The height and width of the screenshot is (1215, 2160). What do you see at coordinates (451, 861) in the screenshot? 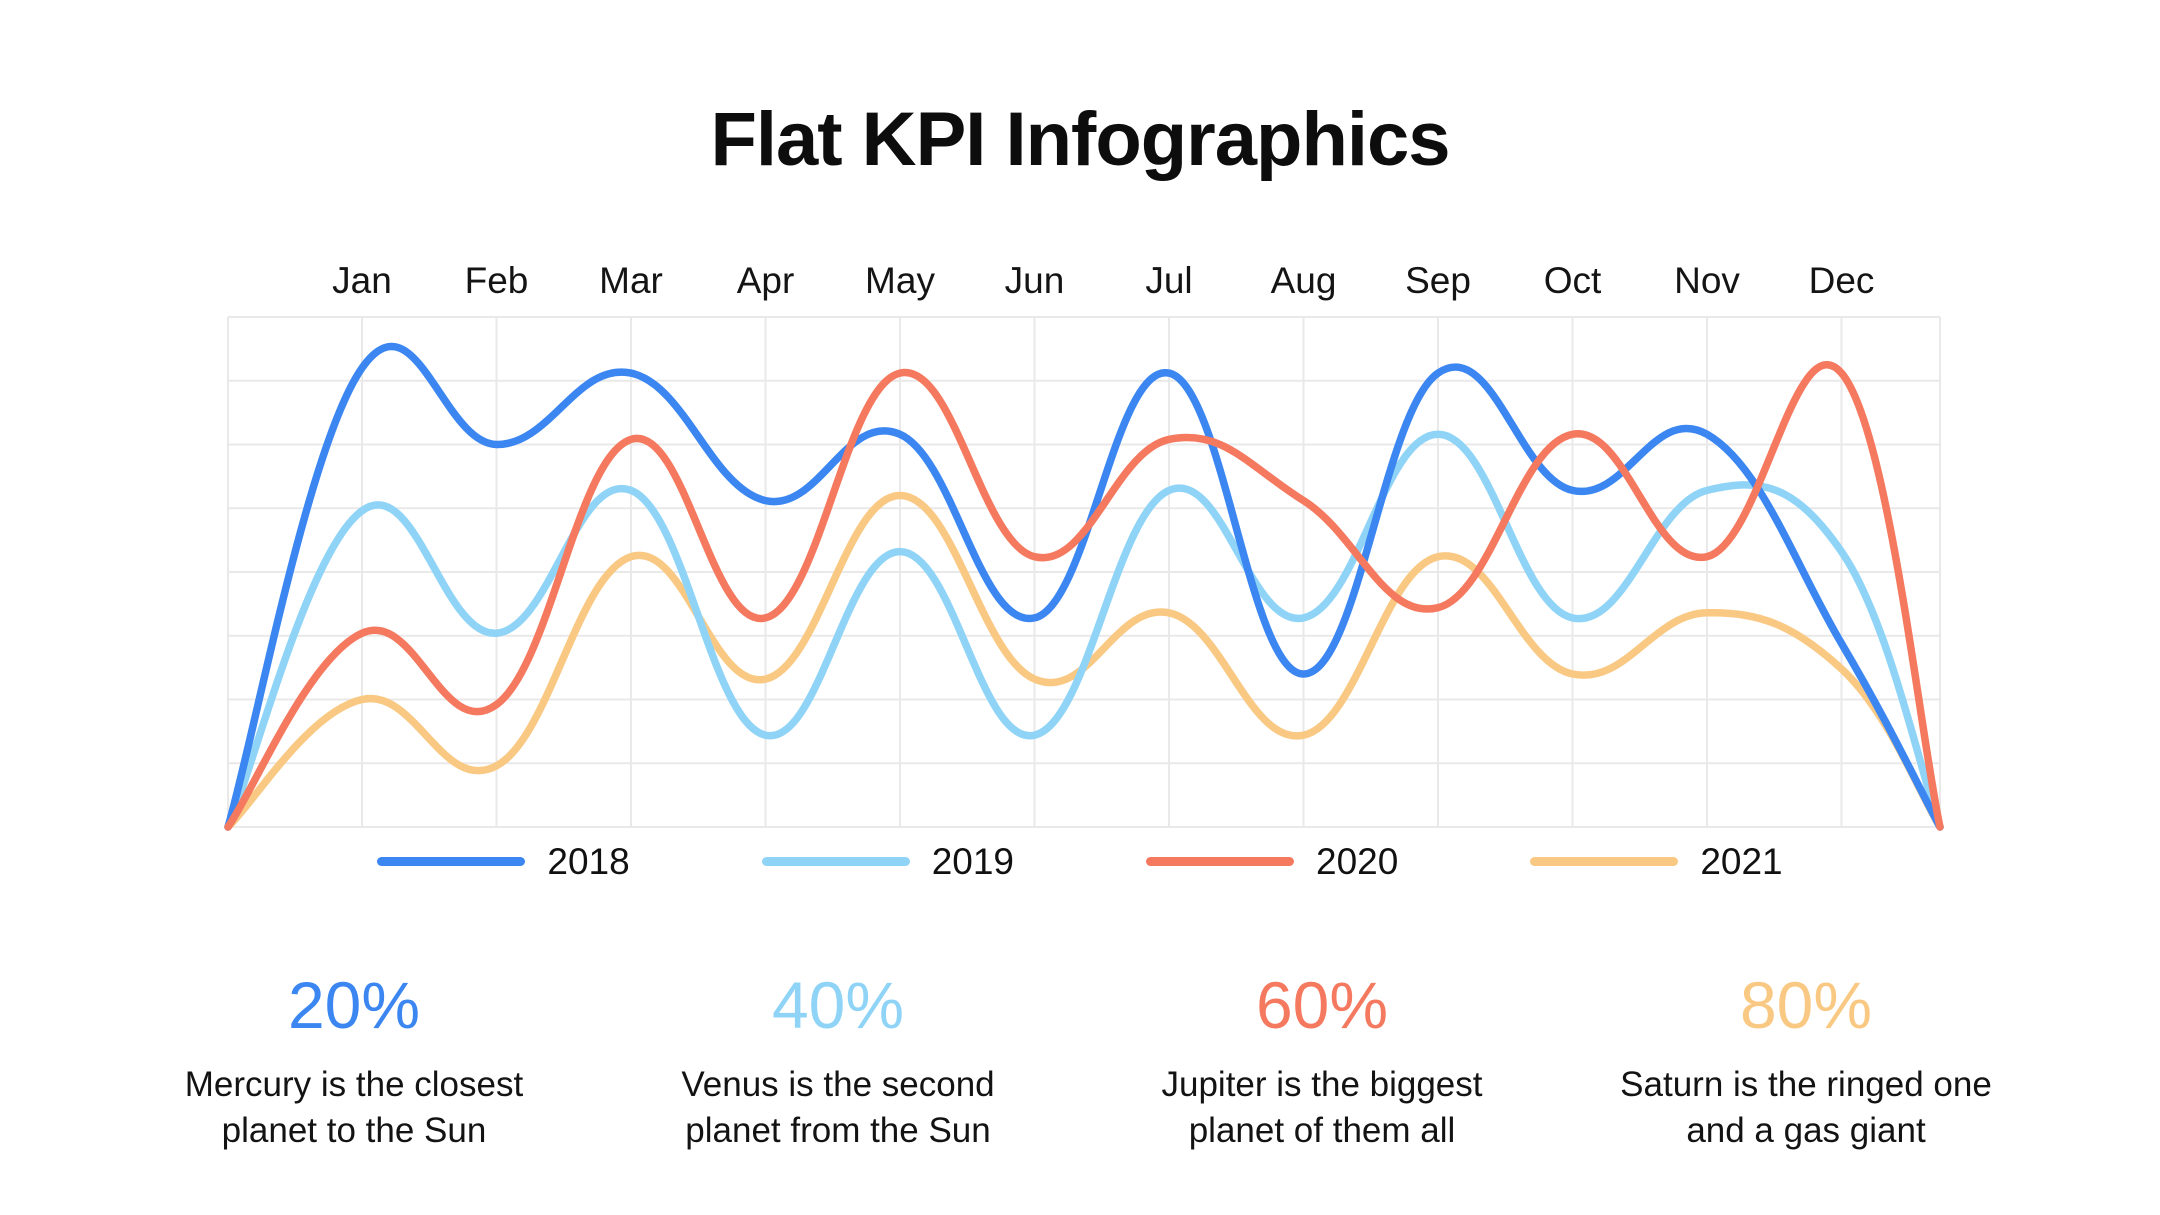
I see `legend-swatch-2018` at bounding box center [451, 861].